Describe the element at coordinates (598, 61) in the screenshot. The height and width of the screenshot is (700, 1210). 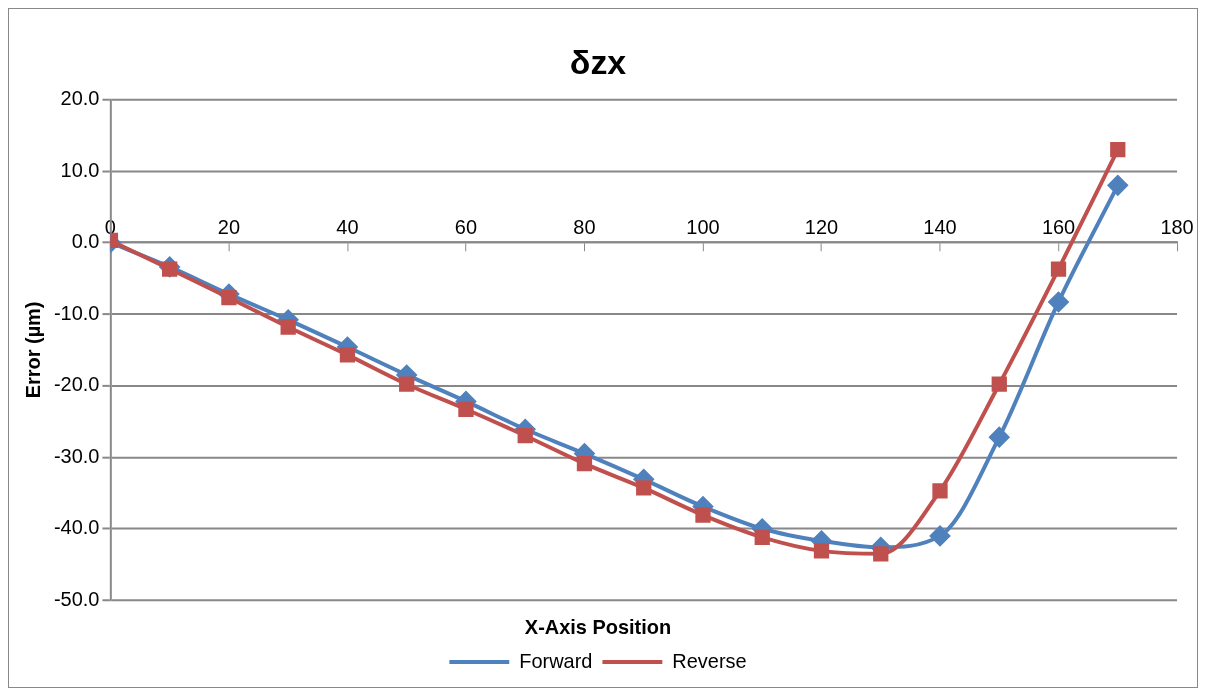
I see `chart-title: δzx` at that location.